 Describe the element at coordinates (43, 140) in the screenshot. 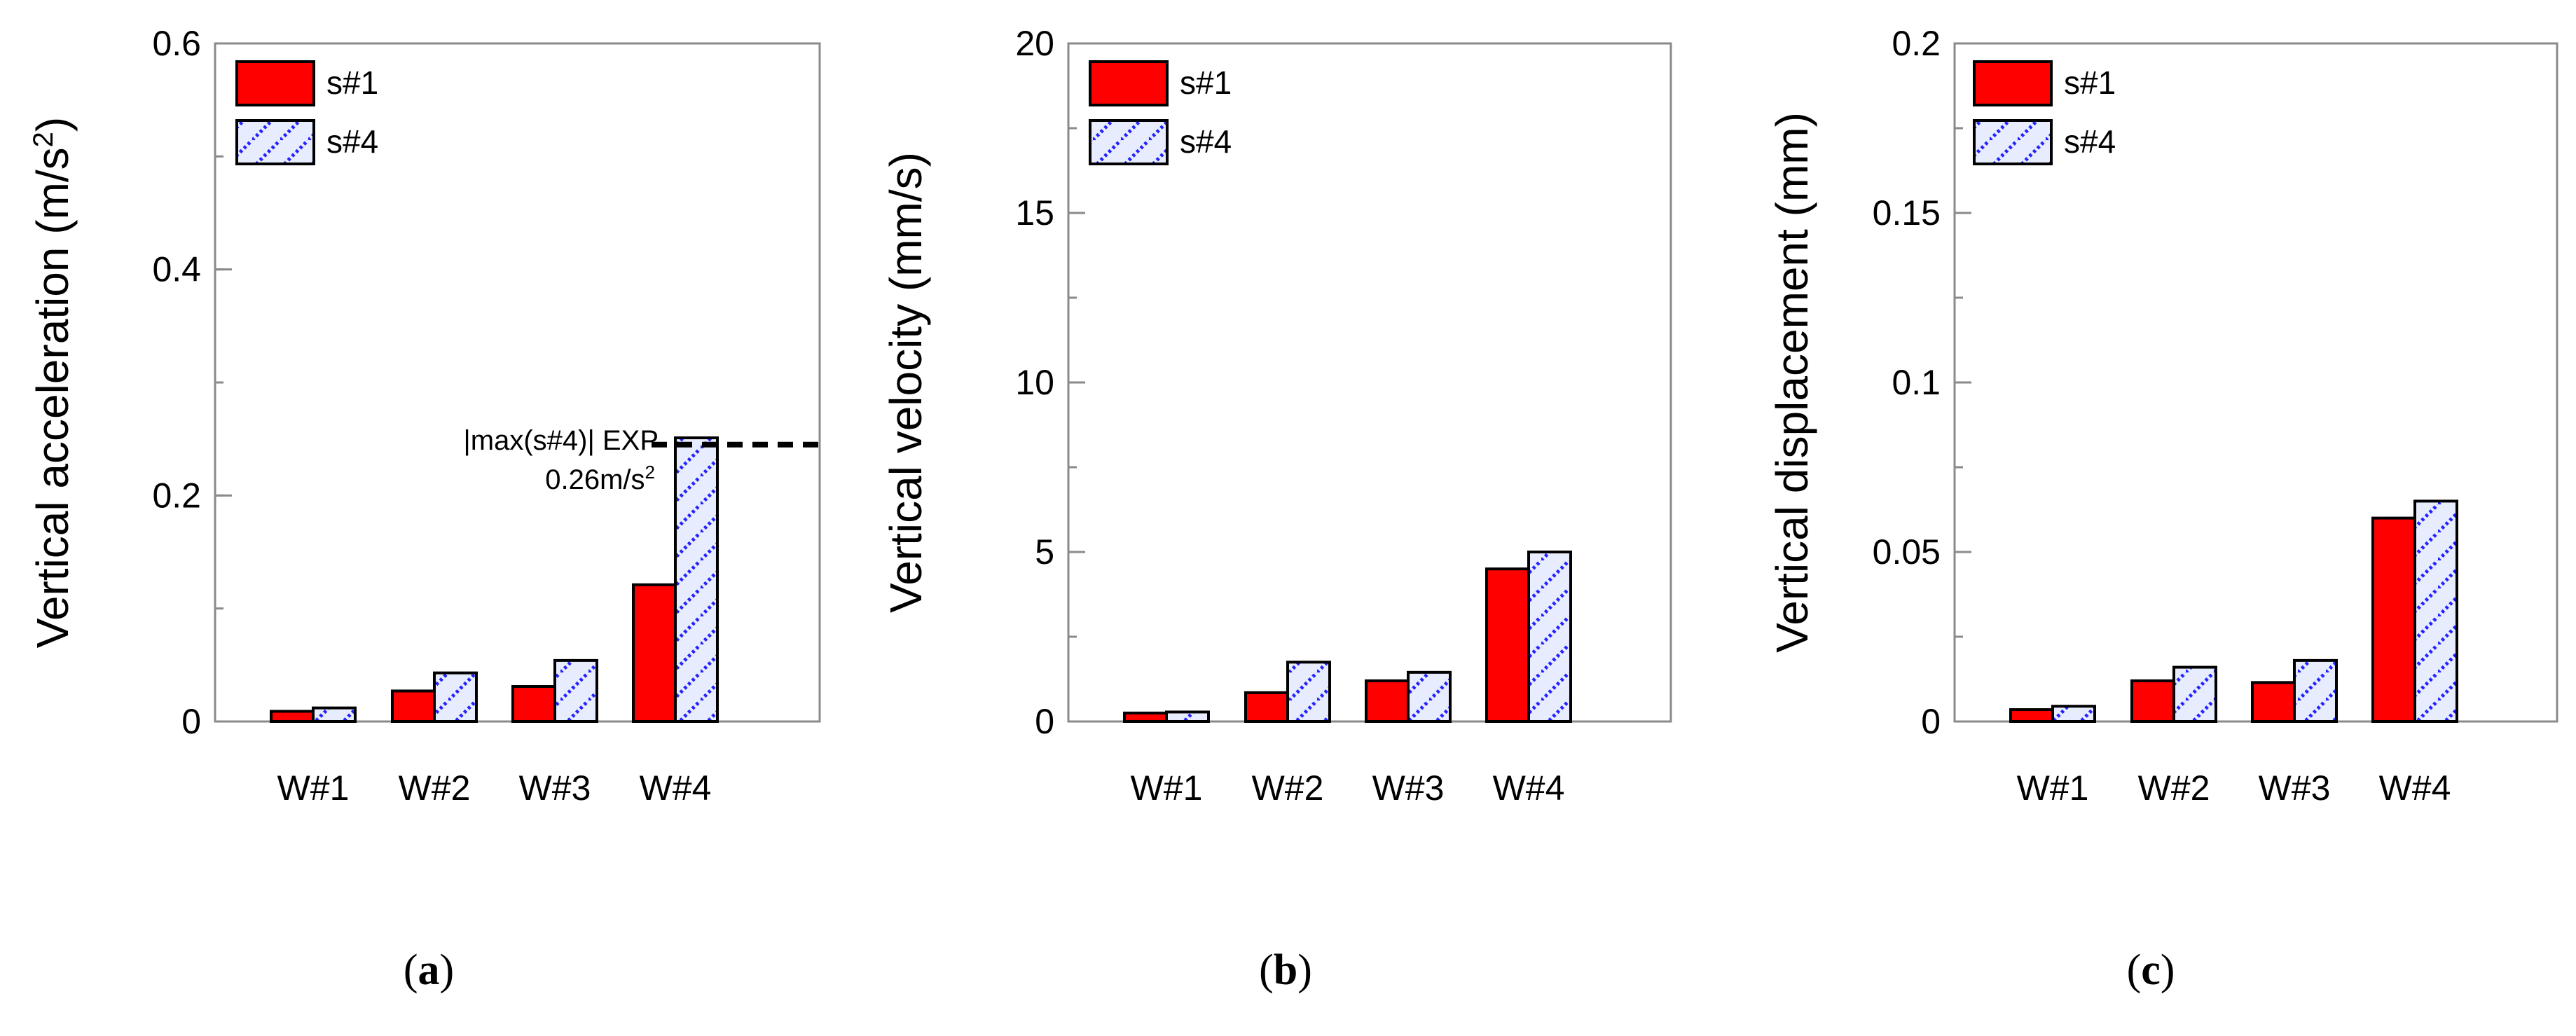

I see `y-axis-title-sup: 2` at that location.